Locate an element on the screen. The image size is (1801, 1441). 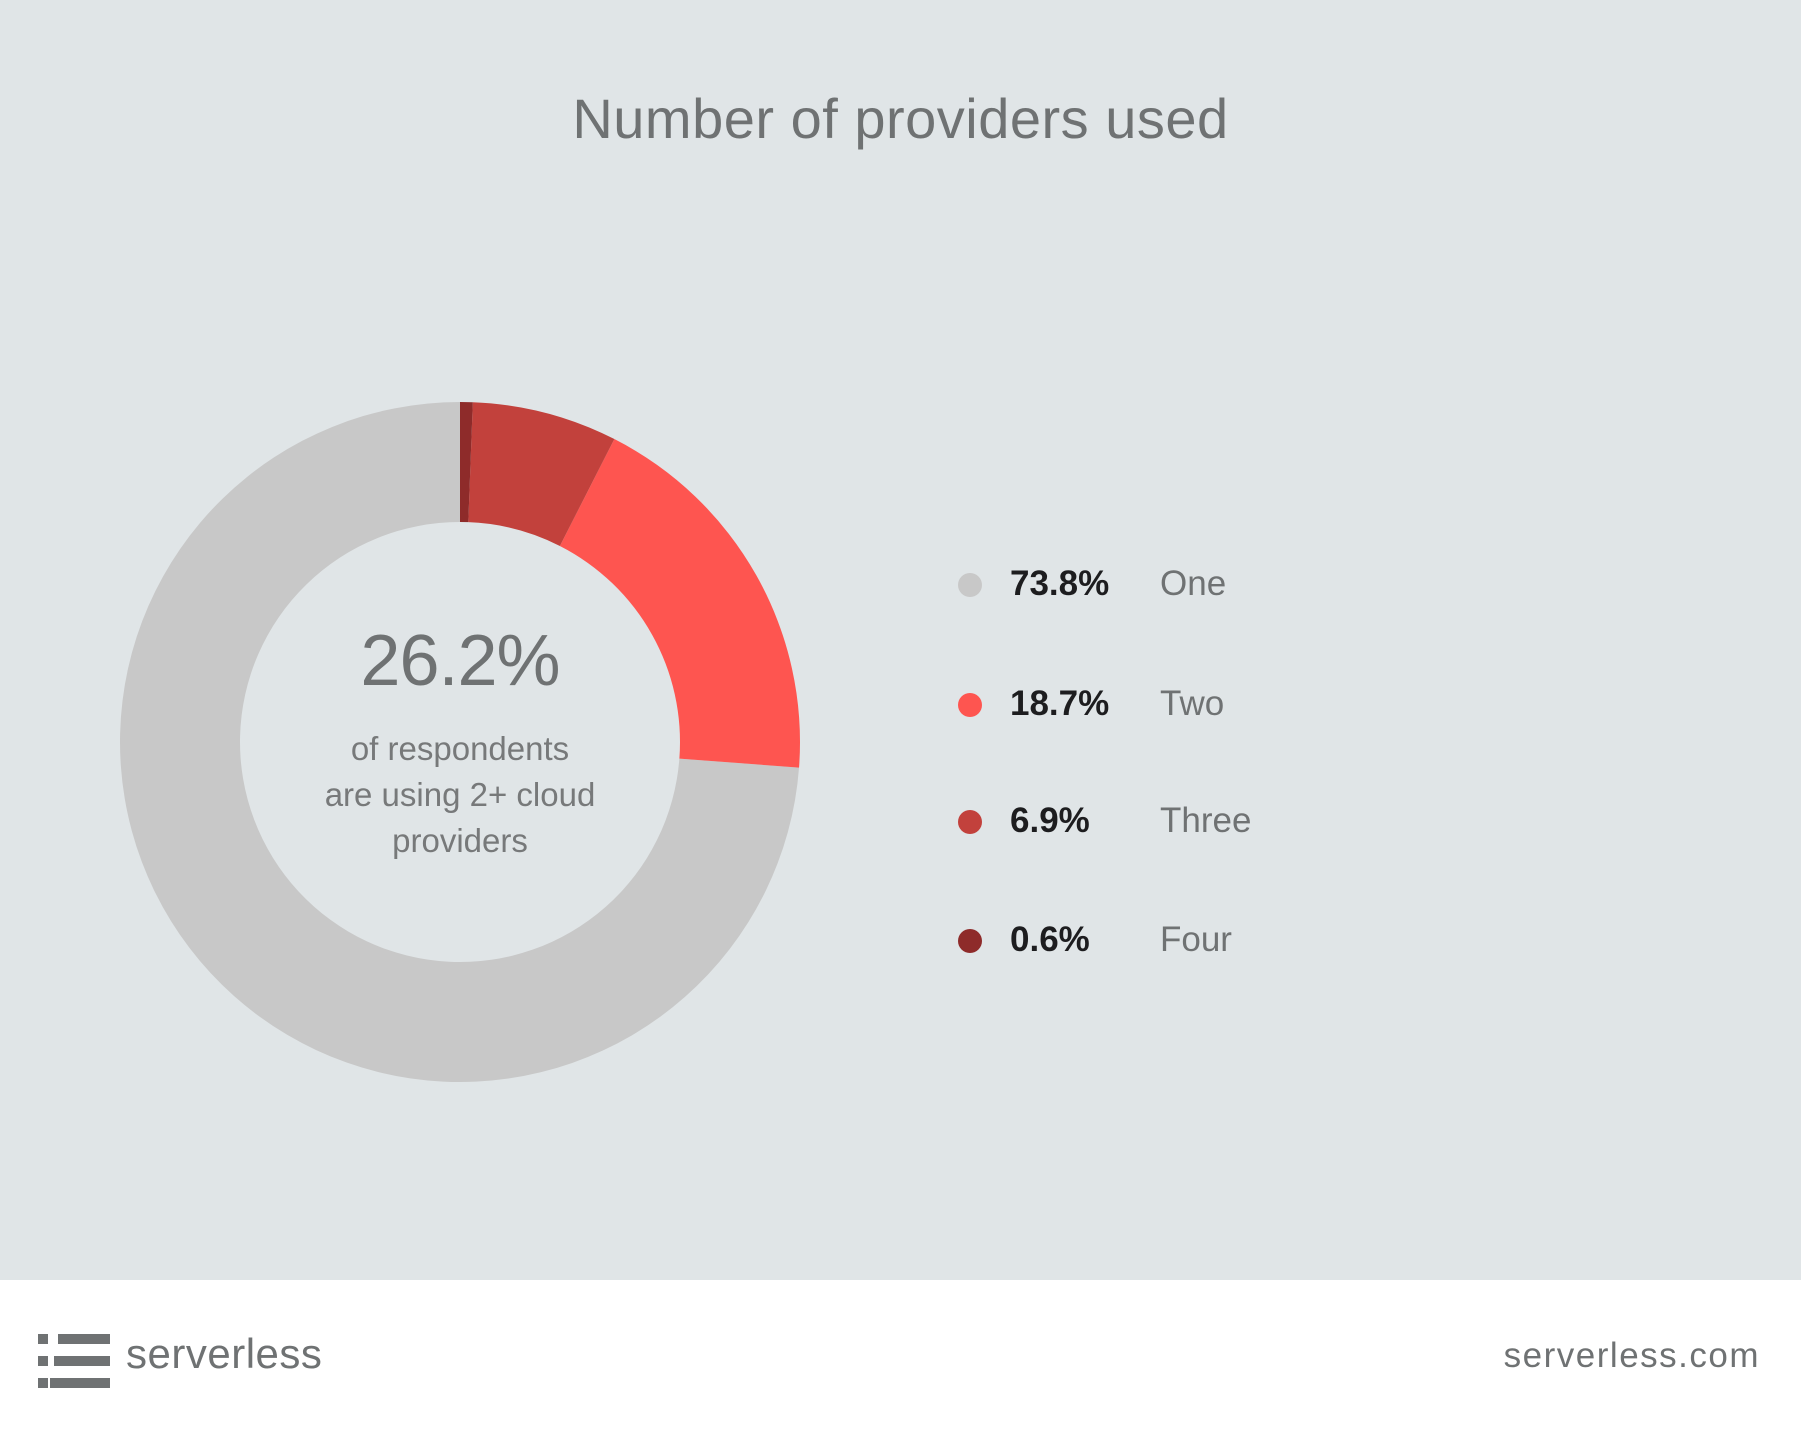
legend-value-three: 6.9% is located at coordinates (1050, 820).